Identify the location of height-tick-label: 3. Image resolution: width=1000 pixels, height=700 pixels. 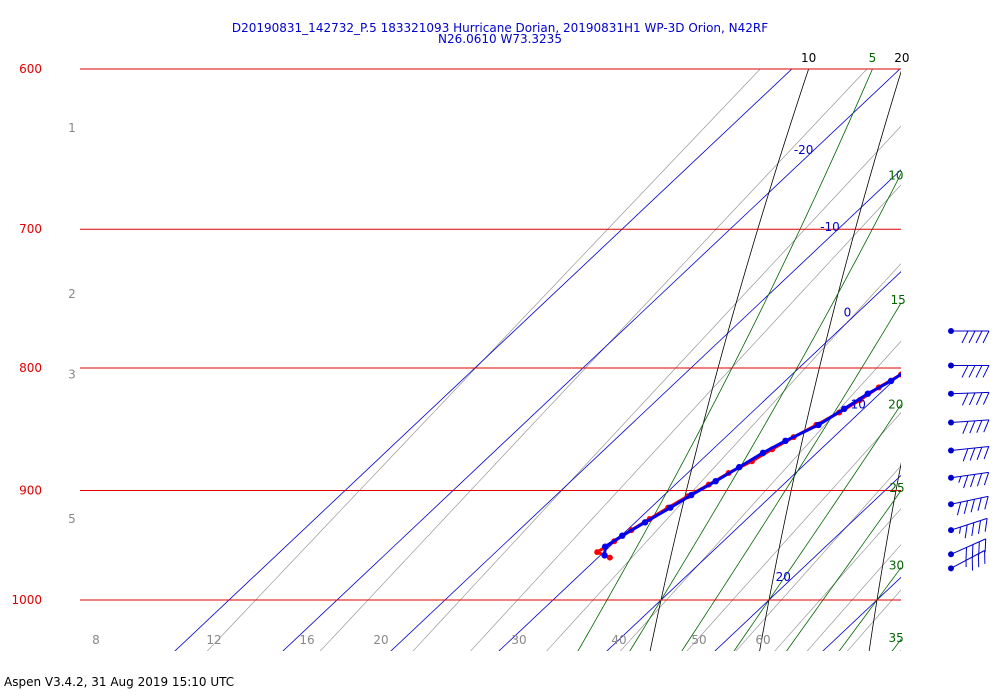
(72, 375).